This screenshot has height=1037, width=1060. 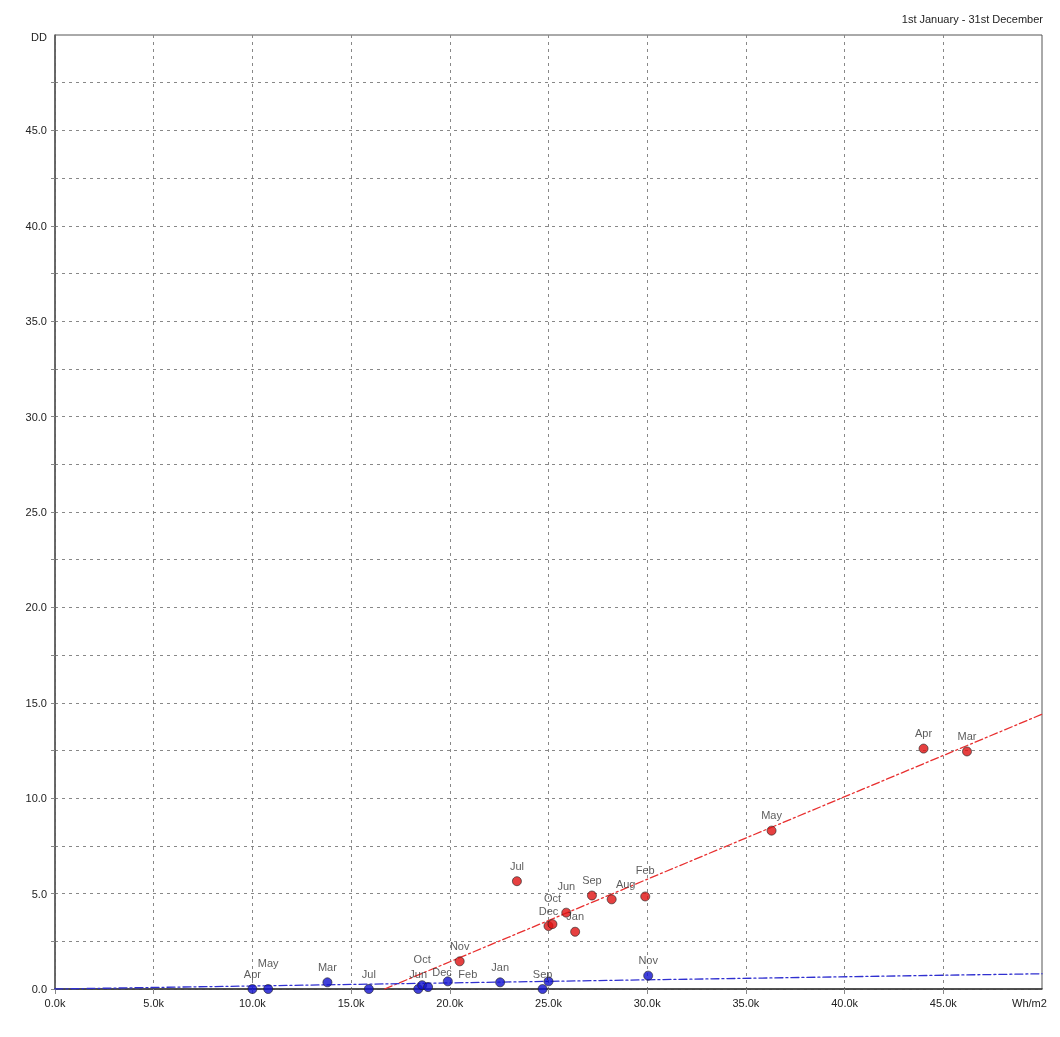 I want to click on x-tick-label: 5.0k, so click(x=154, y=1002).